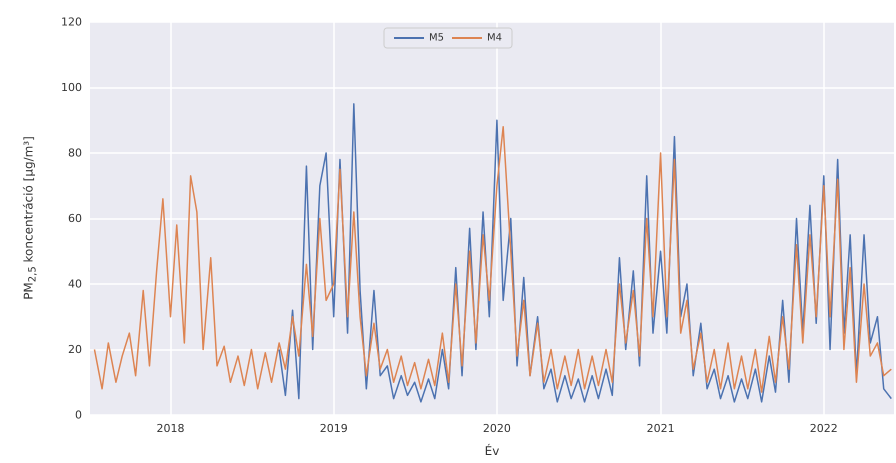 This screenshot has width=896, height=463. I want to click on x-tick-label: 2020, so click(496, 428).